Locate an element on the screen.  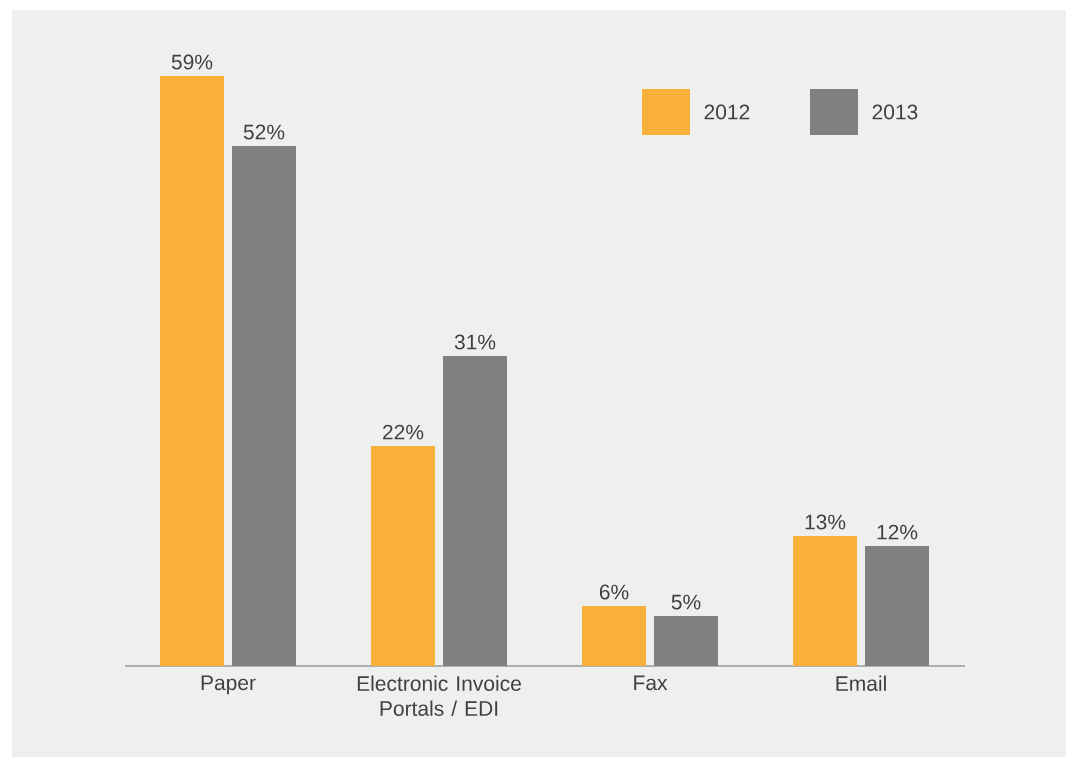
data-label: 12% is located at coordinates (897, 532).